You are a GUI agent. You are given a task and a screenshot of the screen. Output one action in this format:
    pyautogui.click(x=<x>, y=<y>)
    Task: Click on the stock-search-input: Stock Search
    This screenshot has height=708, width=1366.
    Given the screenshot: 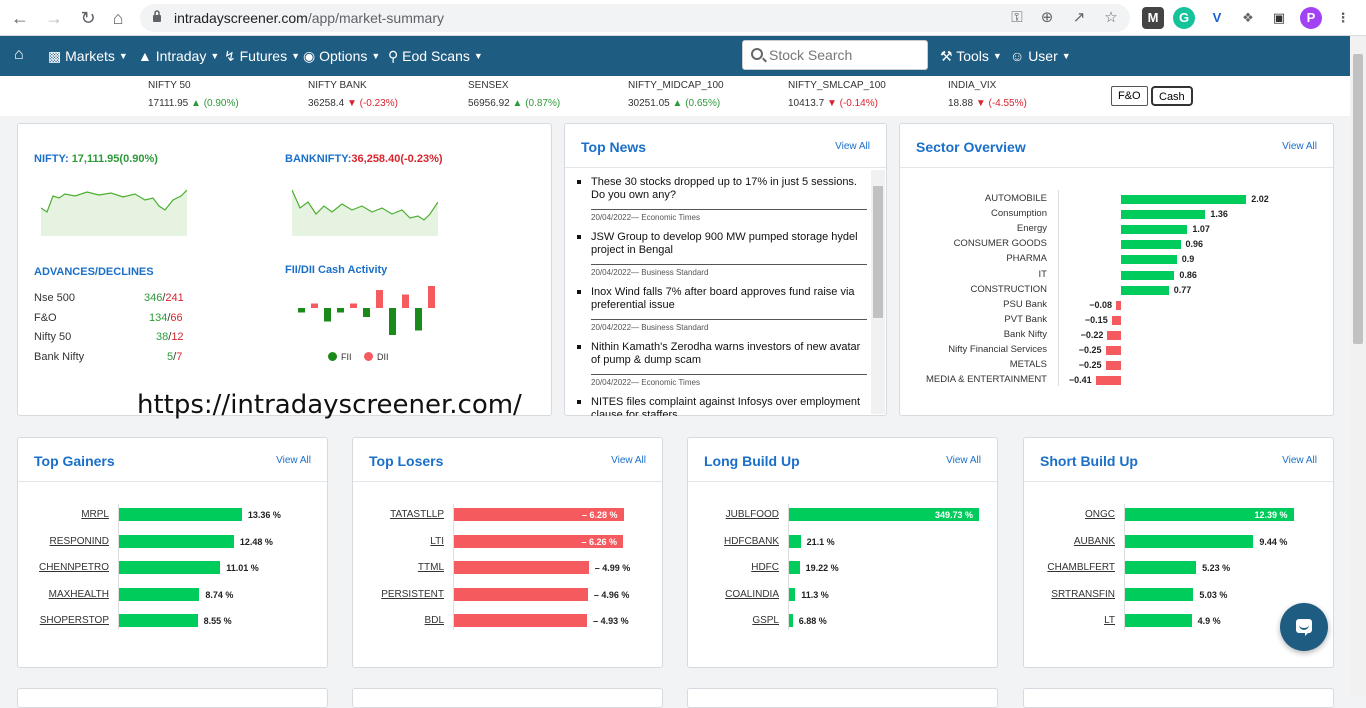 What is the action you would take?
    pyautogui.click(x=835, y=55)
    